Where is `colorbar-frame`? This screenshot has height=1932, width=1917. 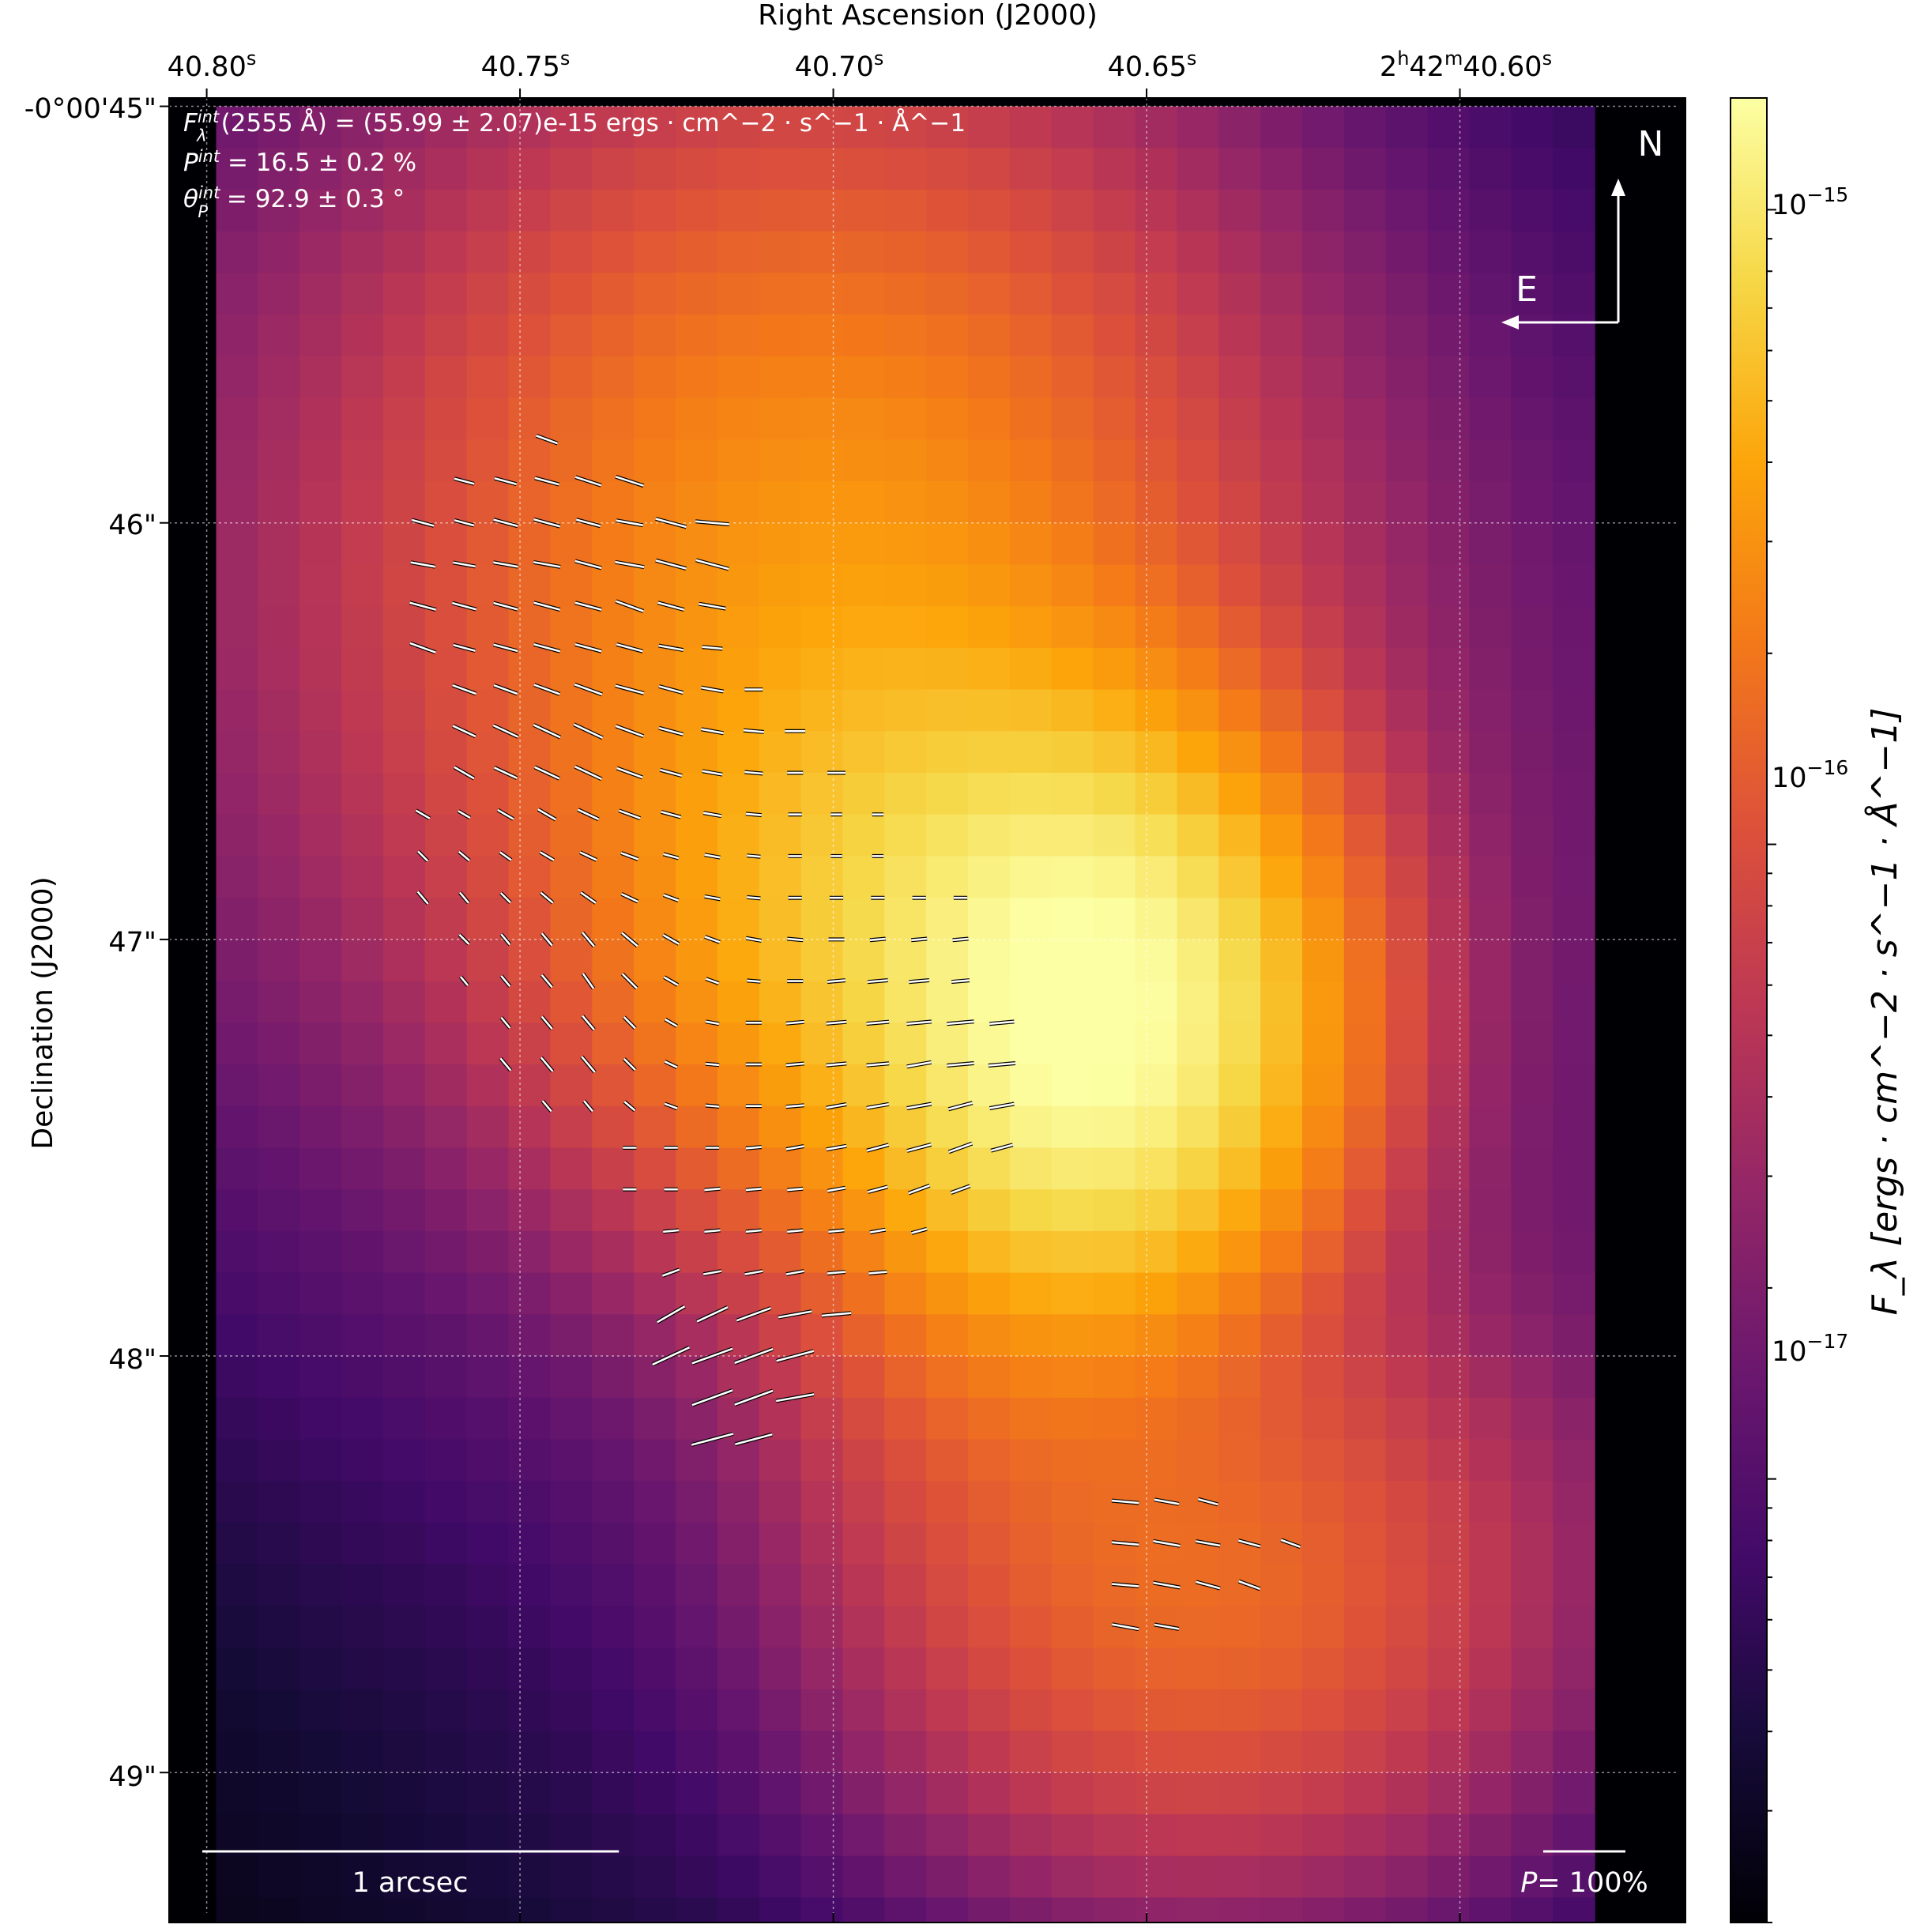 colorbar-frame is located at coordinates (1749, 1010).